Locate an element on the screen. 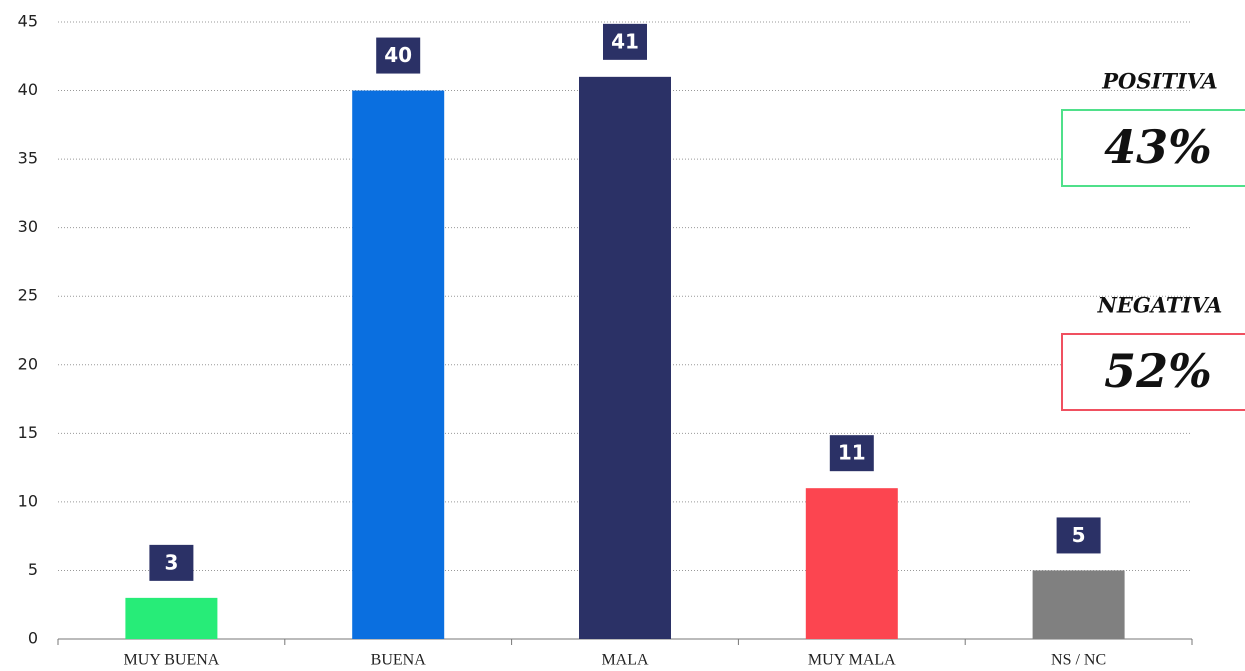  value-label: 41 is located at coordinates (625, 41).